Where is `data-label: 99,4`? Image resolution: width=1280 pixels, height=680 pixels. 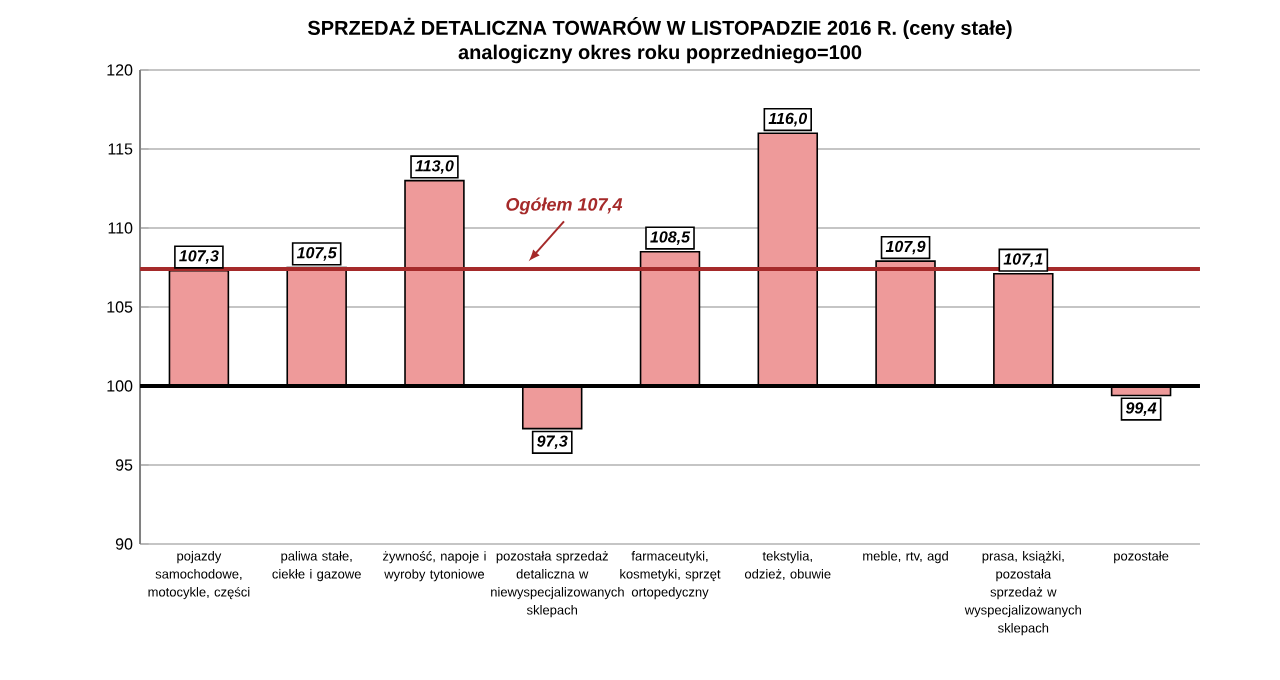 data-label: 99,4 is located at coordinates (1141, 409).